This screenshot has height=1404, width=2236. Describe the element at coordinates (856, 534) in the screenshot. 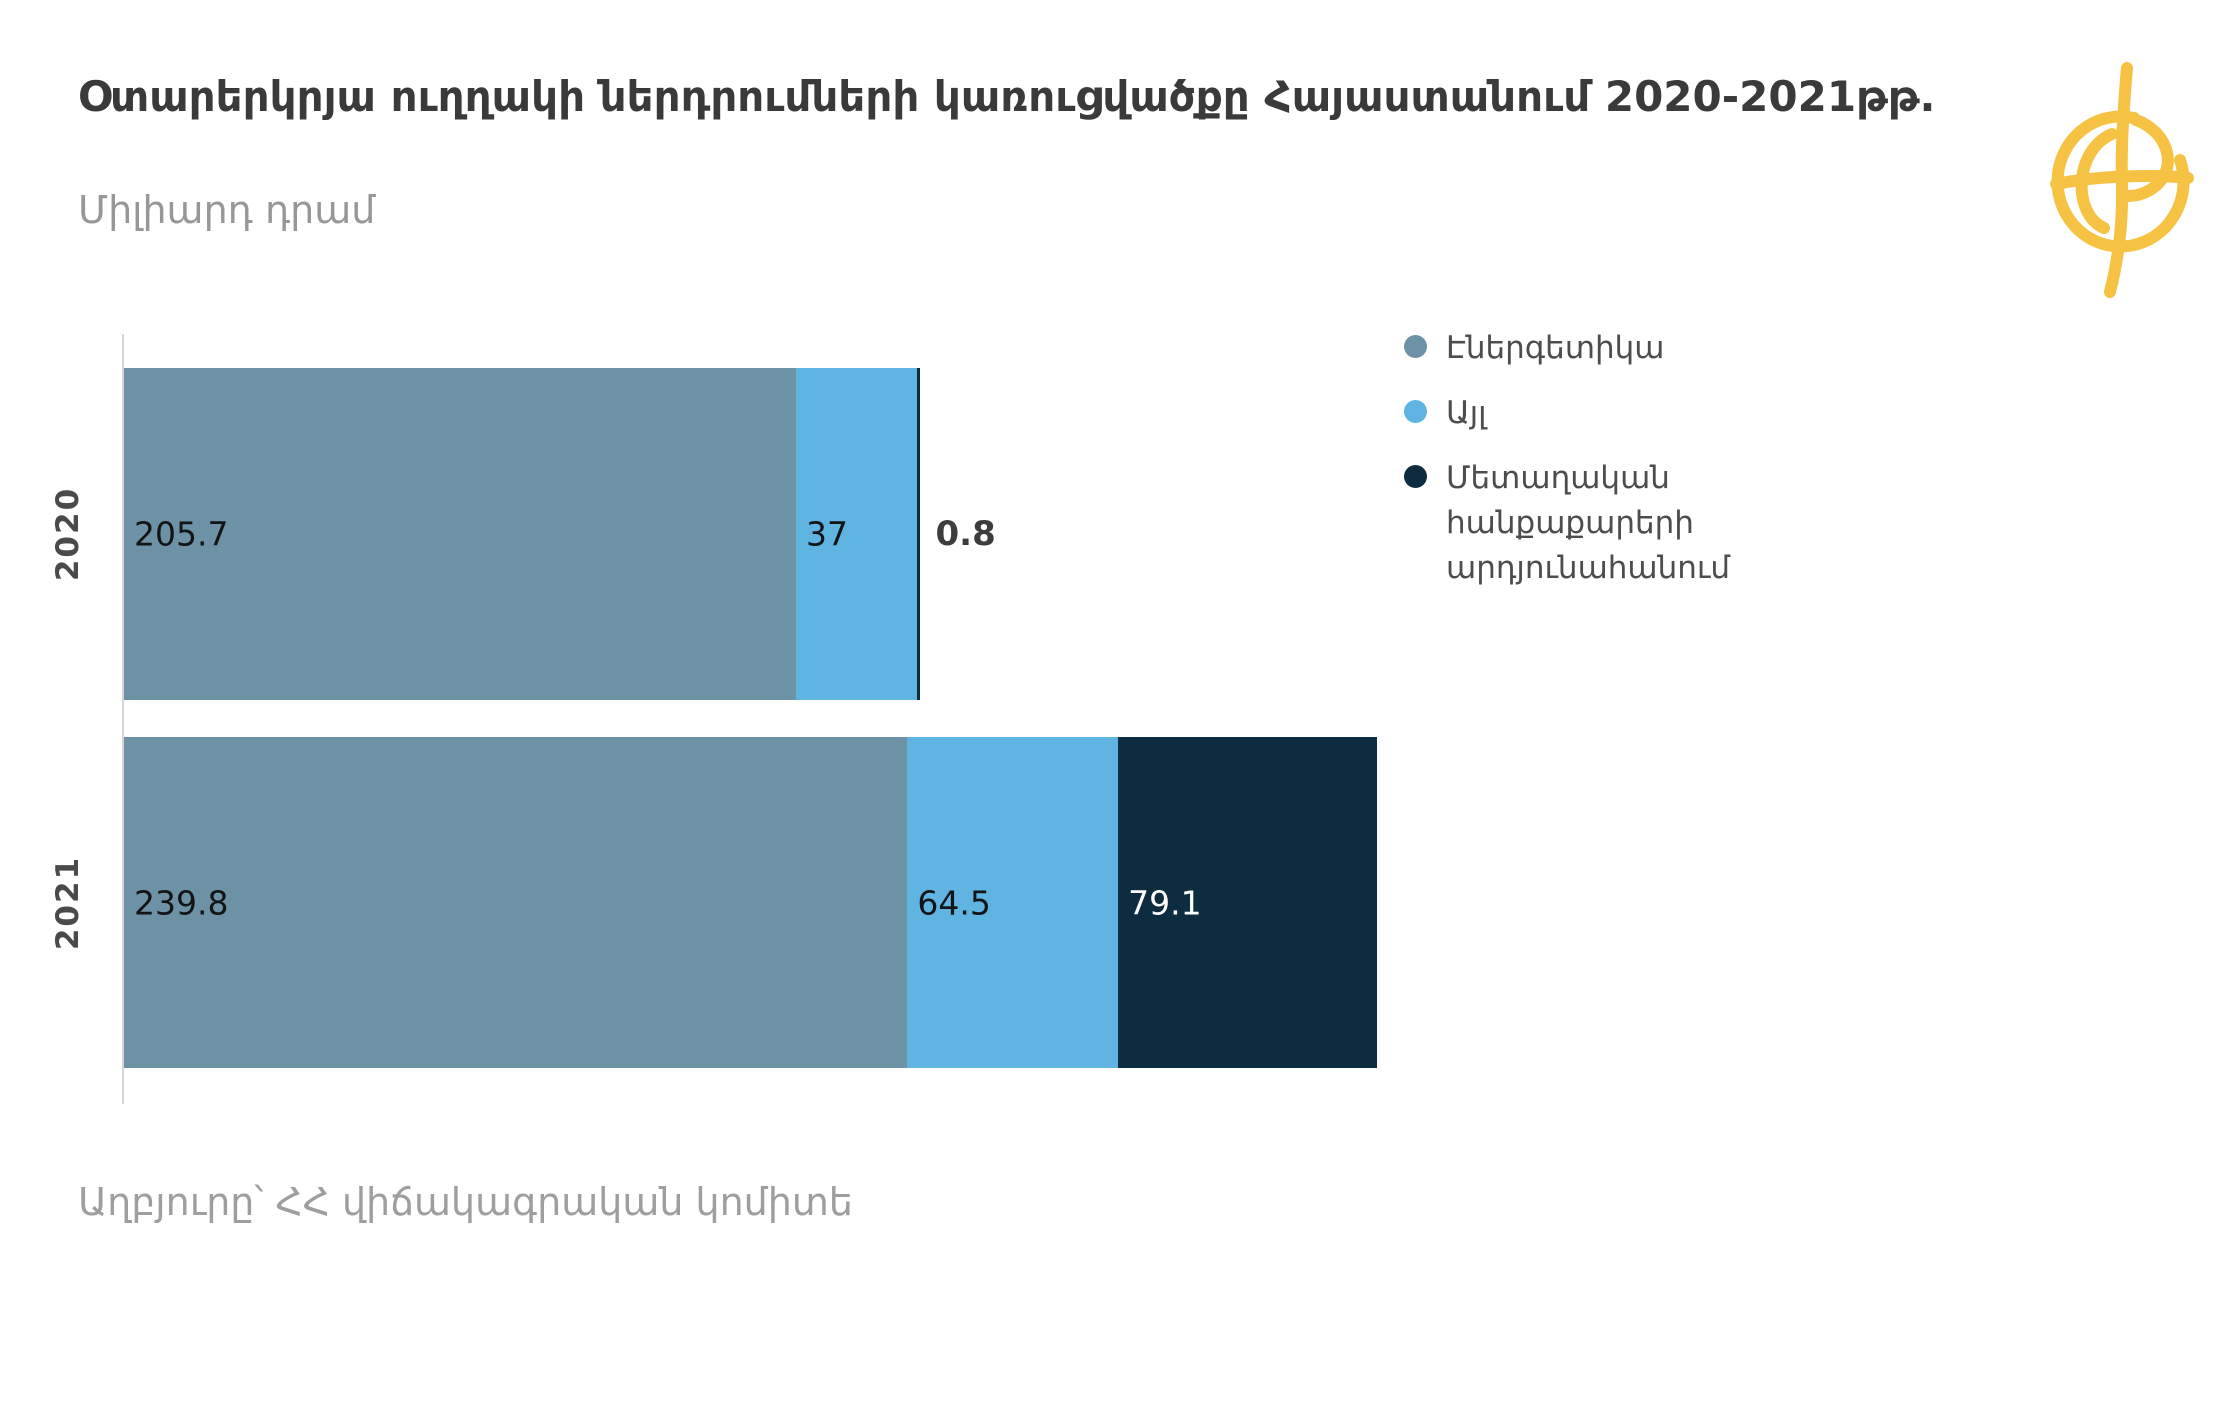

I see `bar-segment-2020-series2: 37` at that location.